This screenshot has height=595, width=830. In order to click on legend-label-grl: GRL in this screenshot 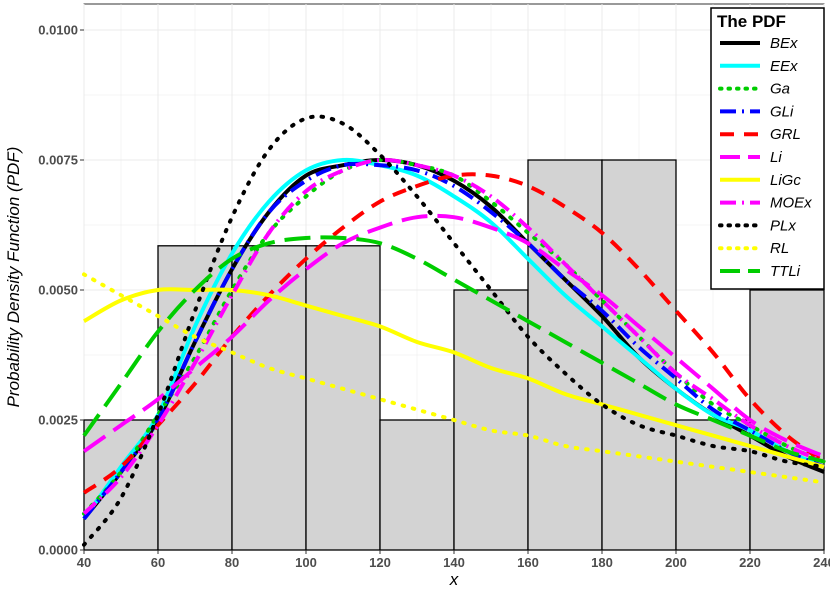, I will do `click(785, 134)`.